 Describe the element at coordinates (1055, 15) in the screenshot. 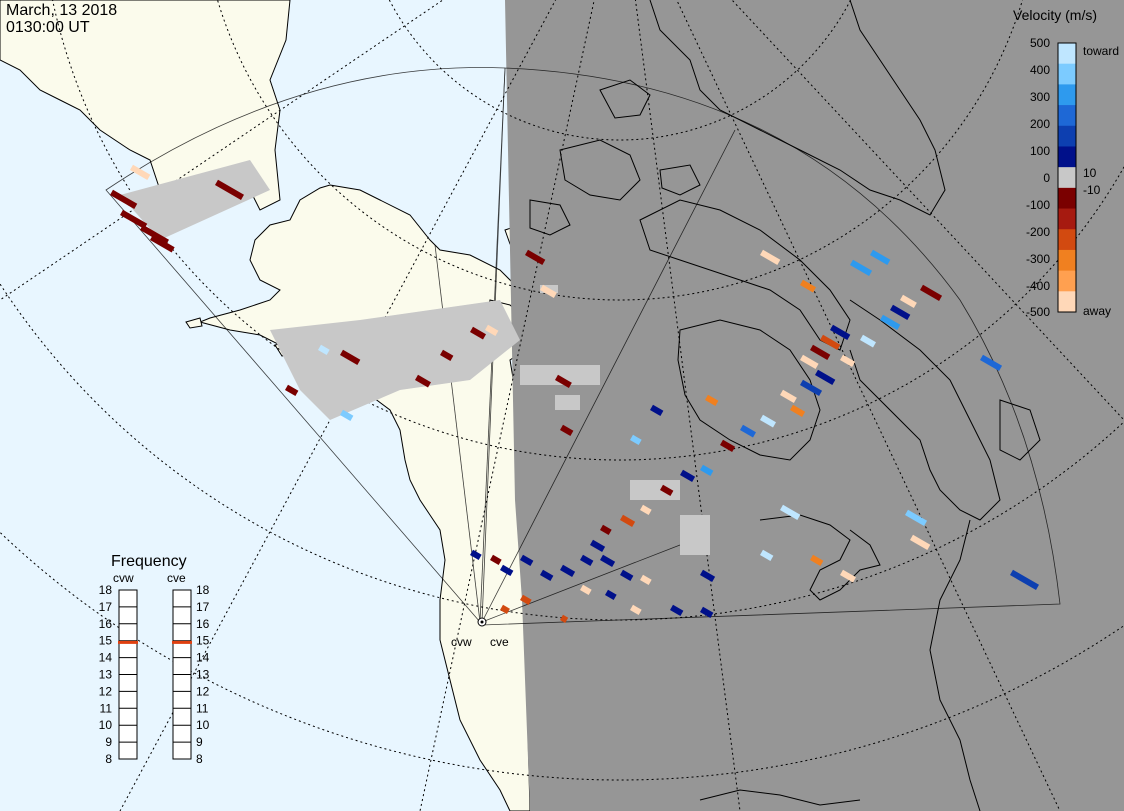

I see `colorbar-title: Velocity (m/s)` at that location.